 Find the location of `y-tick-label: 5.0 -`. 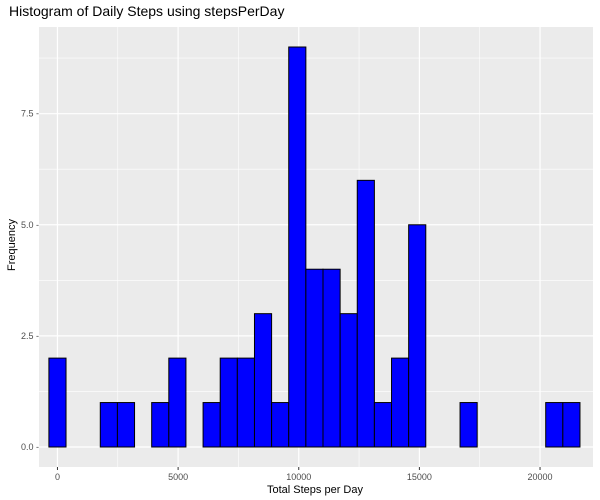

y-tick-label: 5.0 - is located at coordinates (30, 225).